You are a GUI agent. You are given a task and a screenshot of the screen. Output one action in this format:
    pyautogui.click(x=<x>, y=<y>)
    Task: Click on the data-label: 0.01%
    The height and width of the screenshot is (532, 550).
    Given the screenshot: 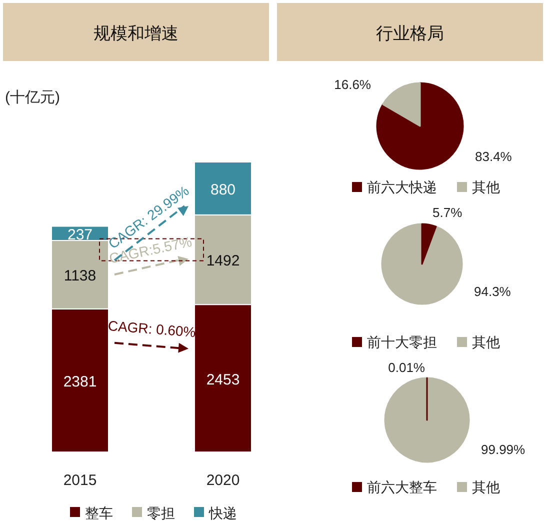 What is the action you would take?
    pyautogui.click(x=407, y=367)
    